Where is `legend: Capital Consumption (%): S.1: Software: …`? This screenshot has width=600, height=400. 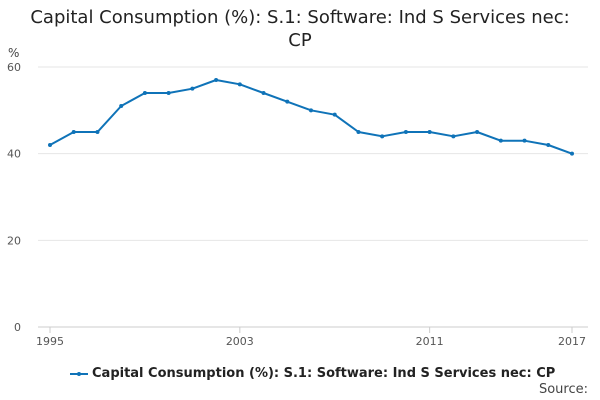 legend: Capital Consumption (%): S.1: Software: … is located at coordinates (312, 373).